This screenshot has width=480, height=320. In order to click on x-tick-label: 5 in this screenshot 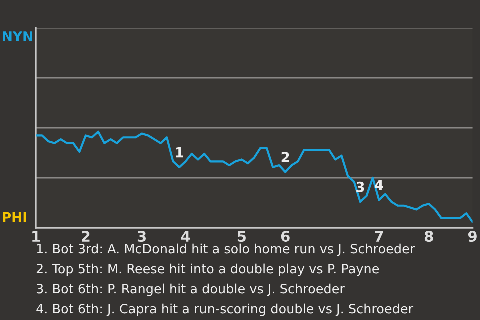, I will do `click(242, 236)`.